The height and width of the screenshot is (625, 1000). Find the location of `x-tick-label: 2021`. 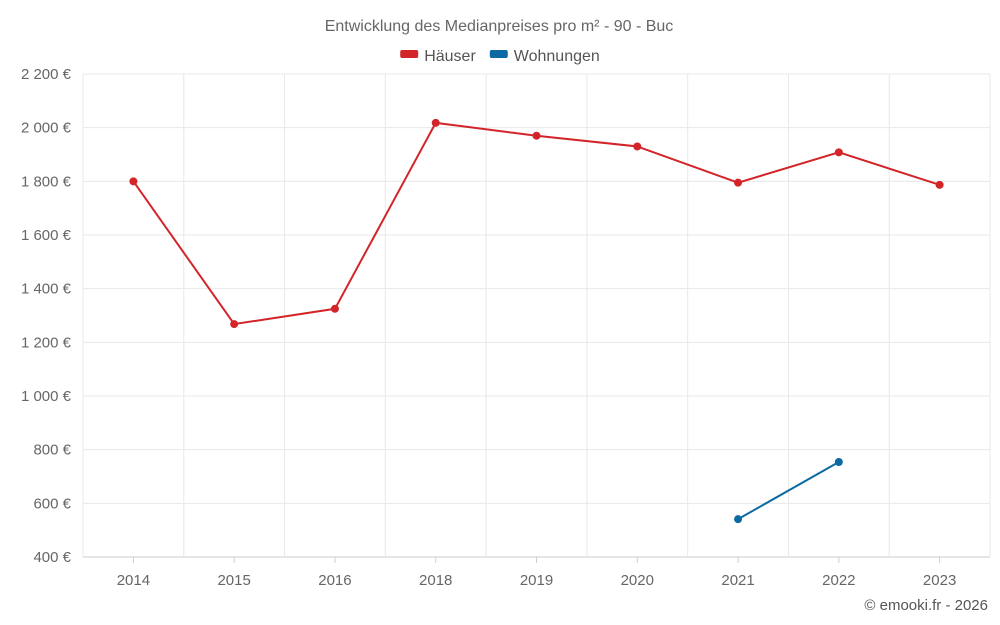

x-tick-label: 2021 is located at coordinates (737, 580).